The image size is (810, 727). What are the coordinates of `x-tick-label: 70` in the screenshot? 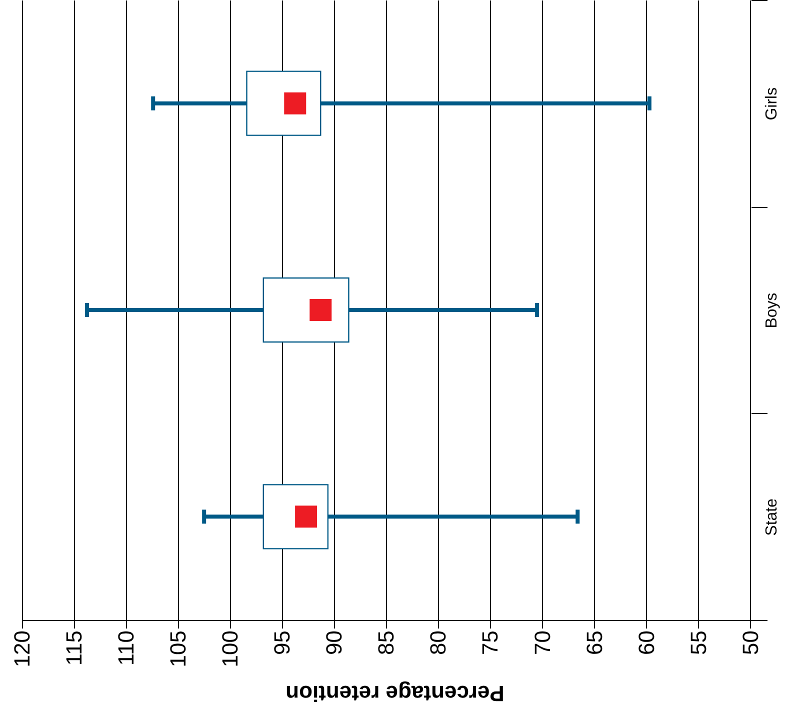 It's located at (542, 642).